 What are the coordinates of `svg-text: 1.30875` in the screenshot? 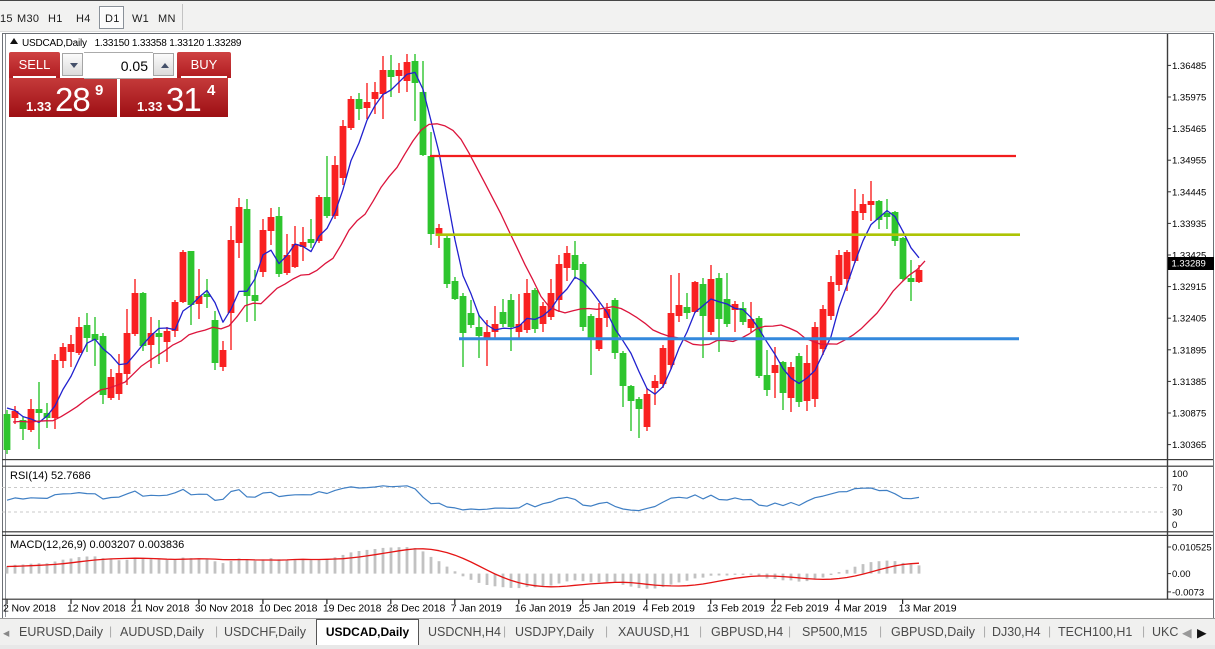 It's located at (1189, 414).